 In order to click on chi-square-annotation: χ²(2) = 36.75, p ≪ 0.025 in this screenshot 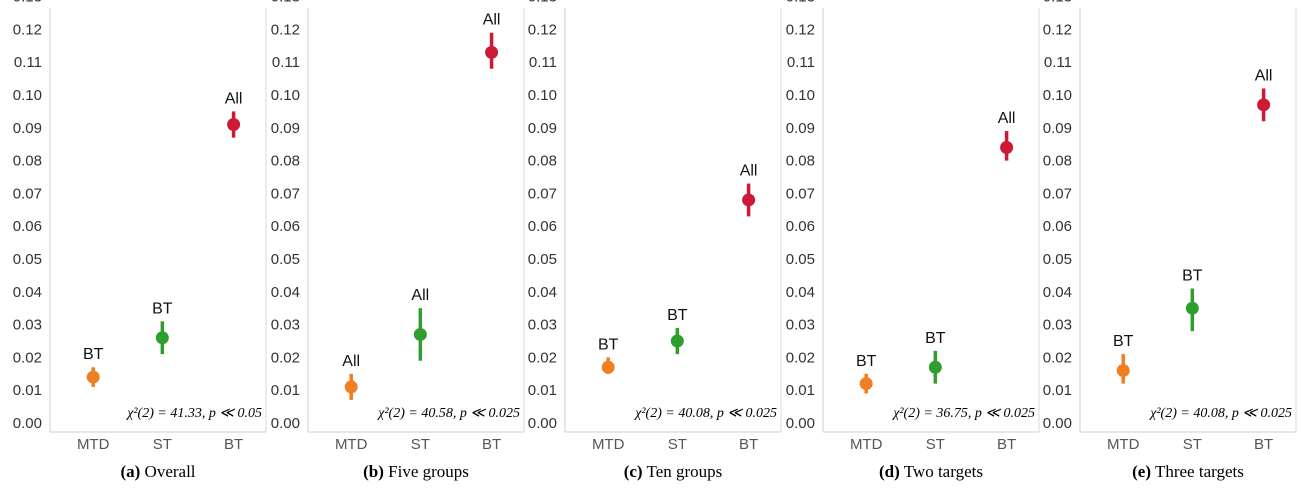, I will do `click(963, 413)`.